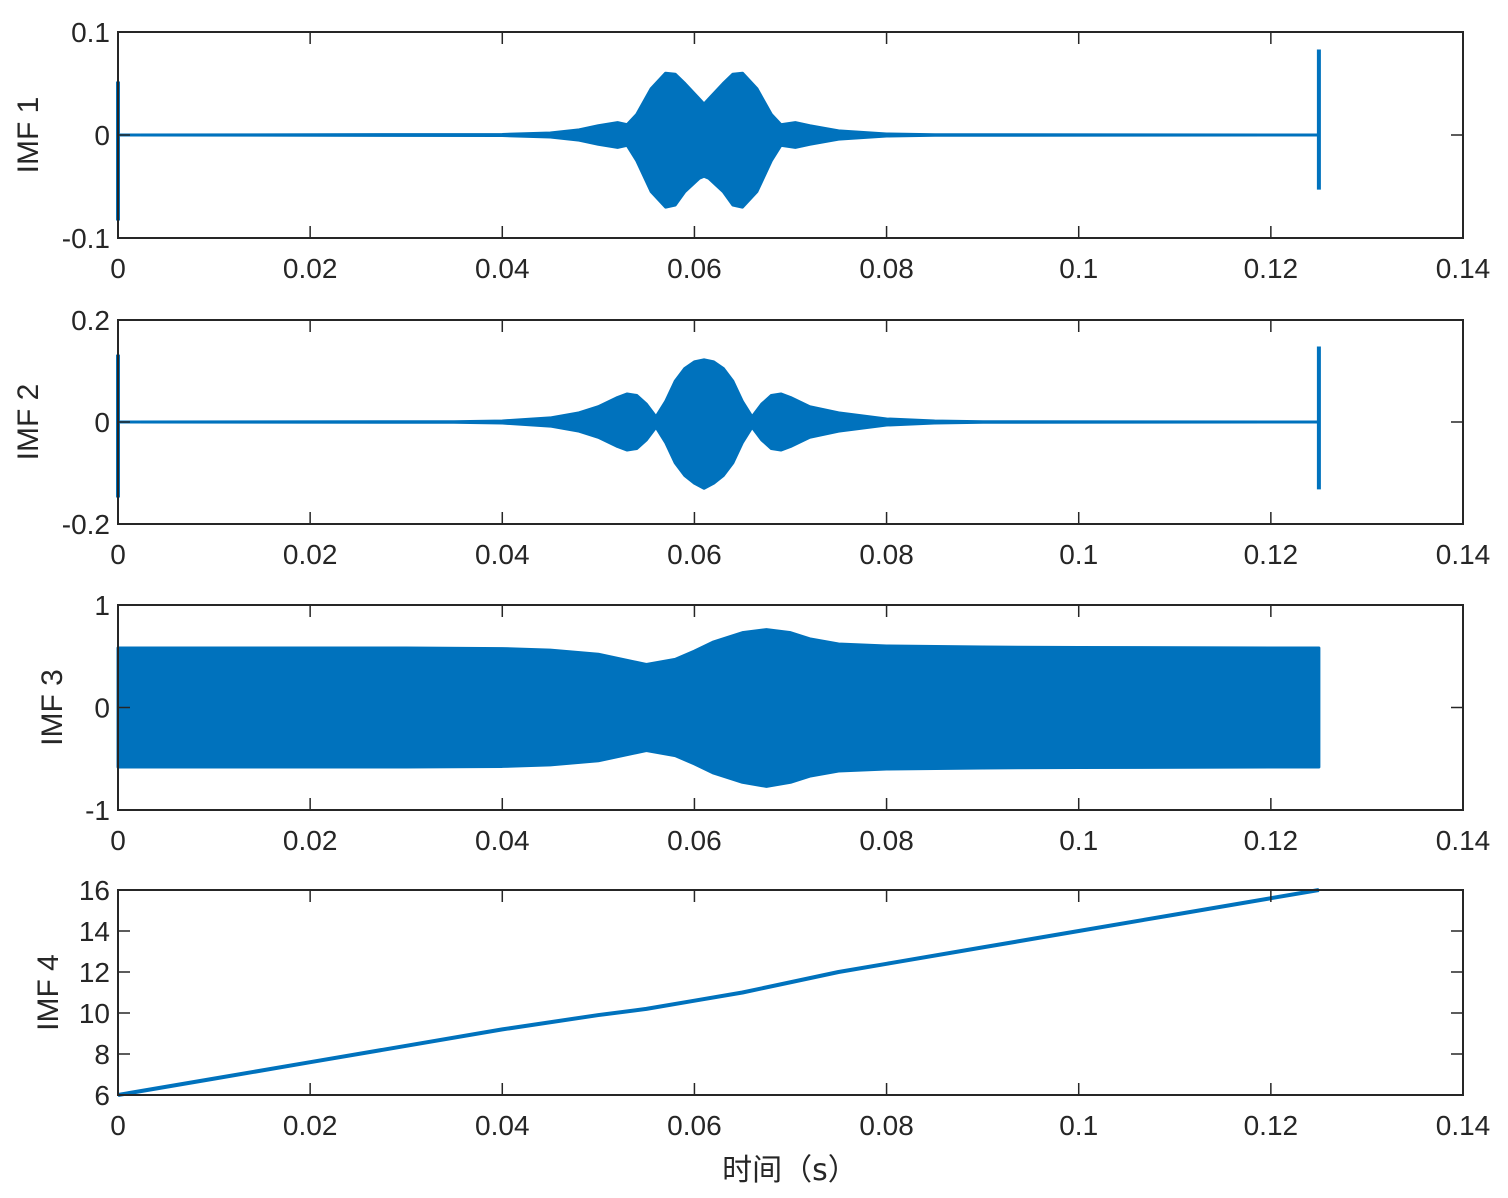  What do you see at coordinates (86, 524) in the screenshot?
I see `y-tick-label: -0.2` at bounding box center [86, 524].